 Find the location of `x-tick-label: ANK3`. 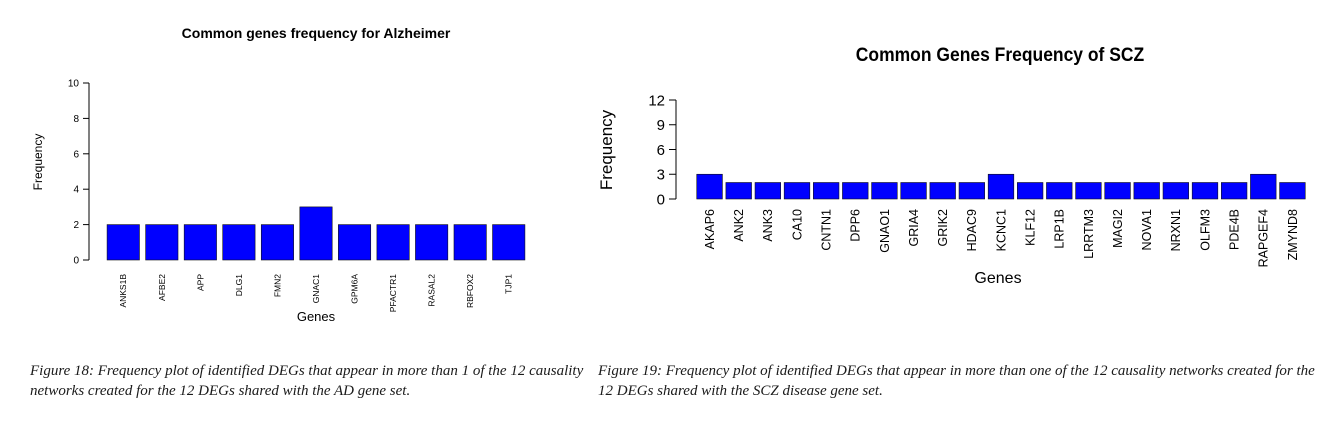

x-tick-label: ANK3 is located at coordinates (768, 225).